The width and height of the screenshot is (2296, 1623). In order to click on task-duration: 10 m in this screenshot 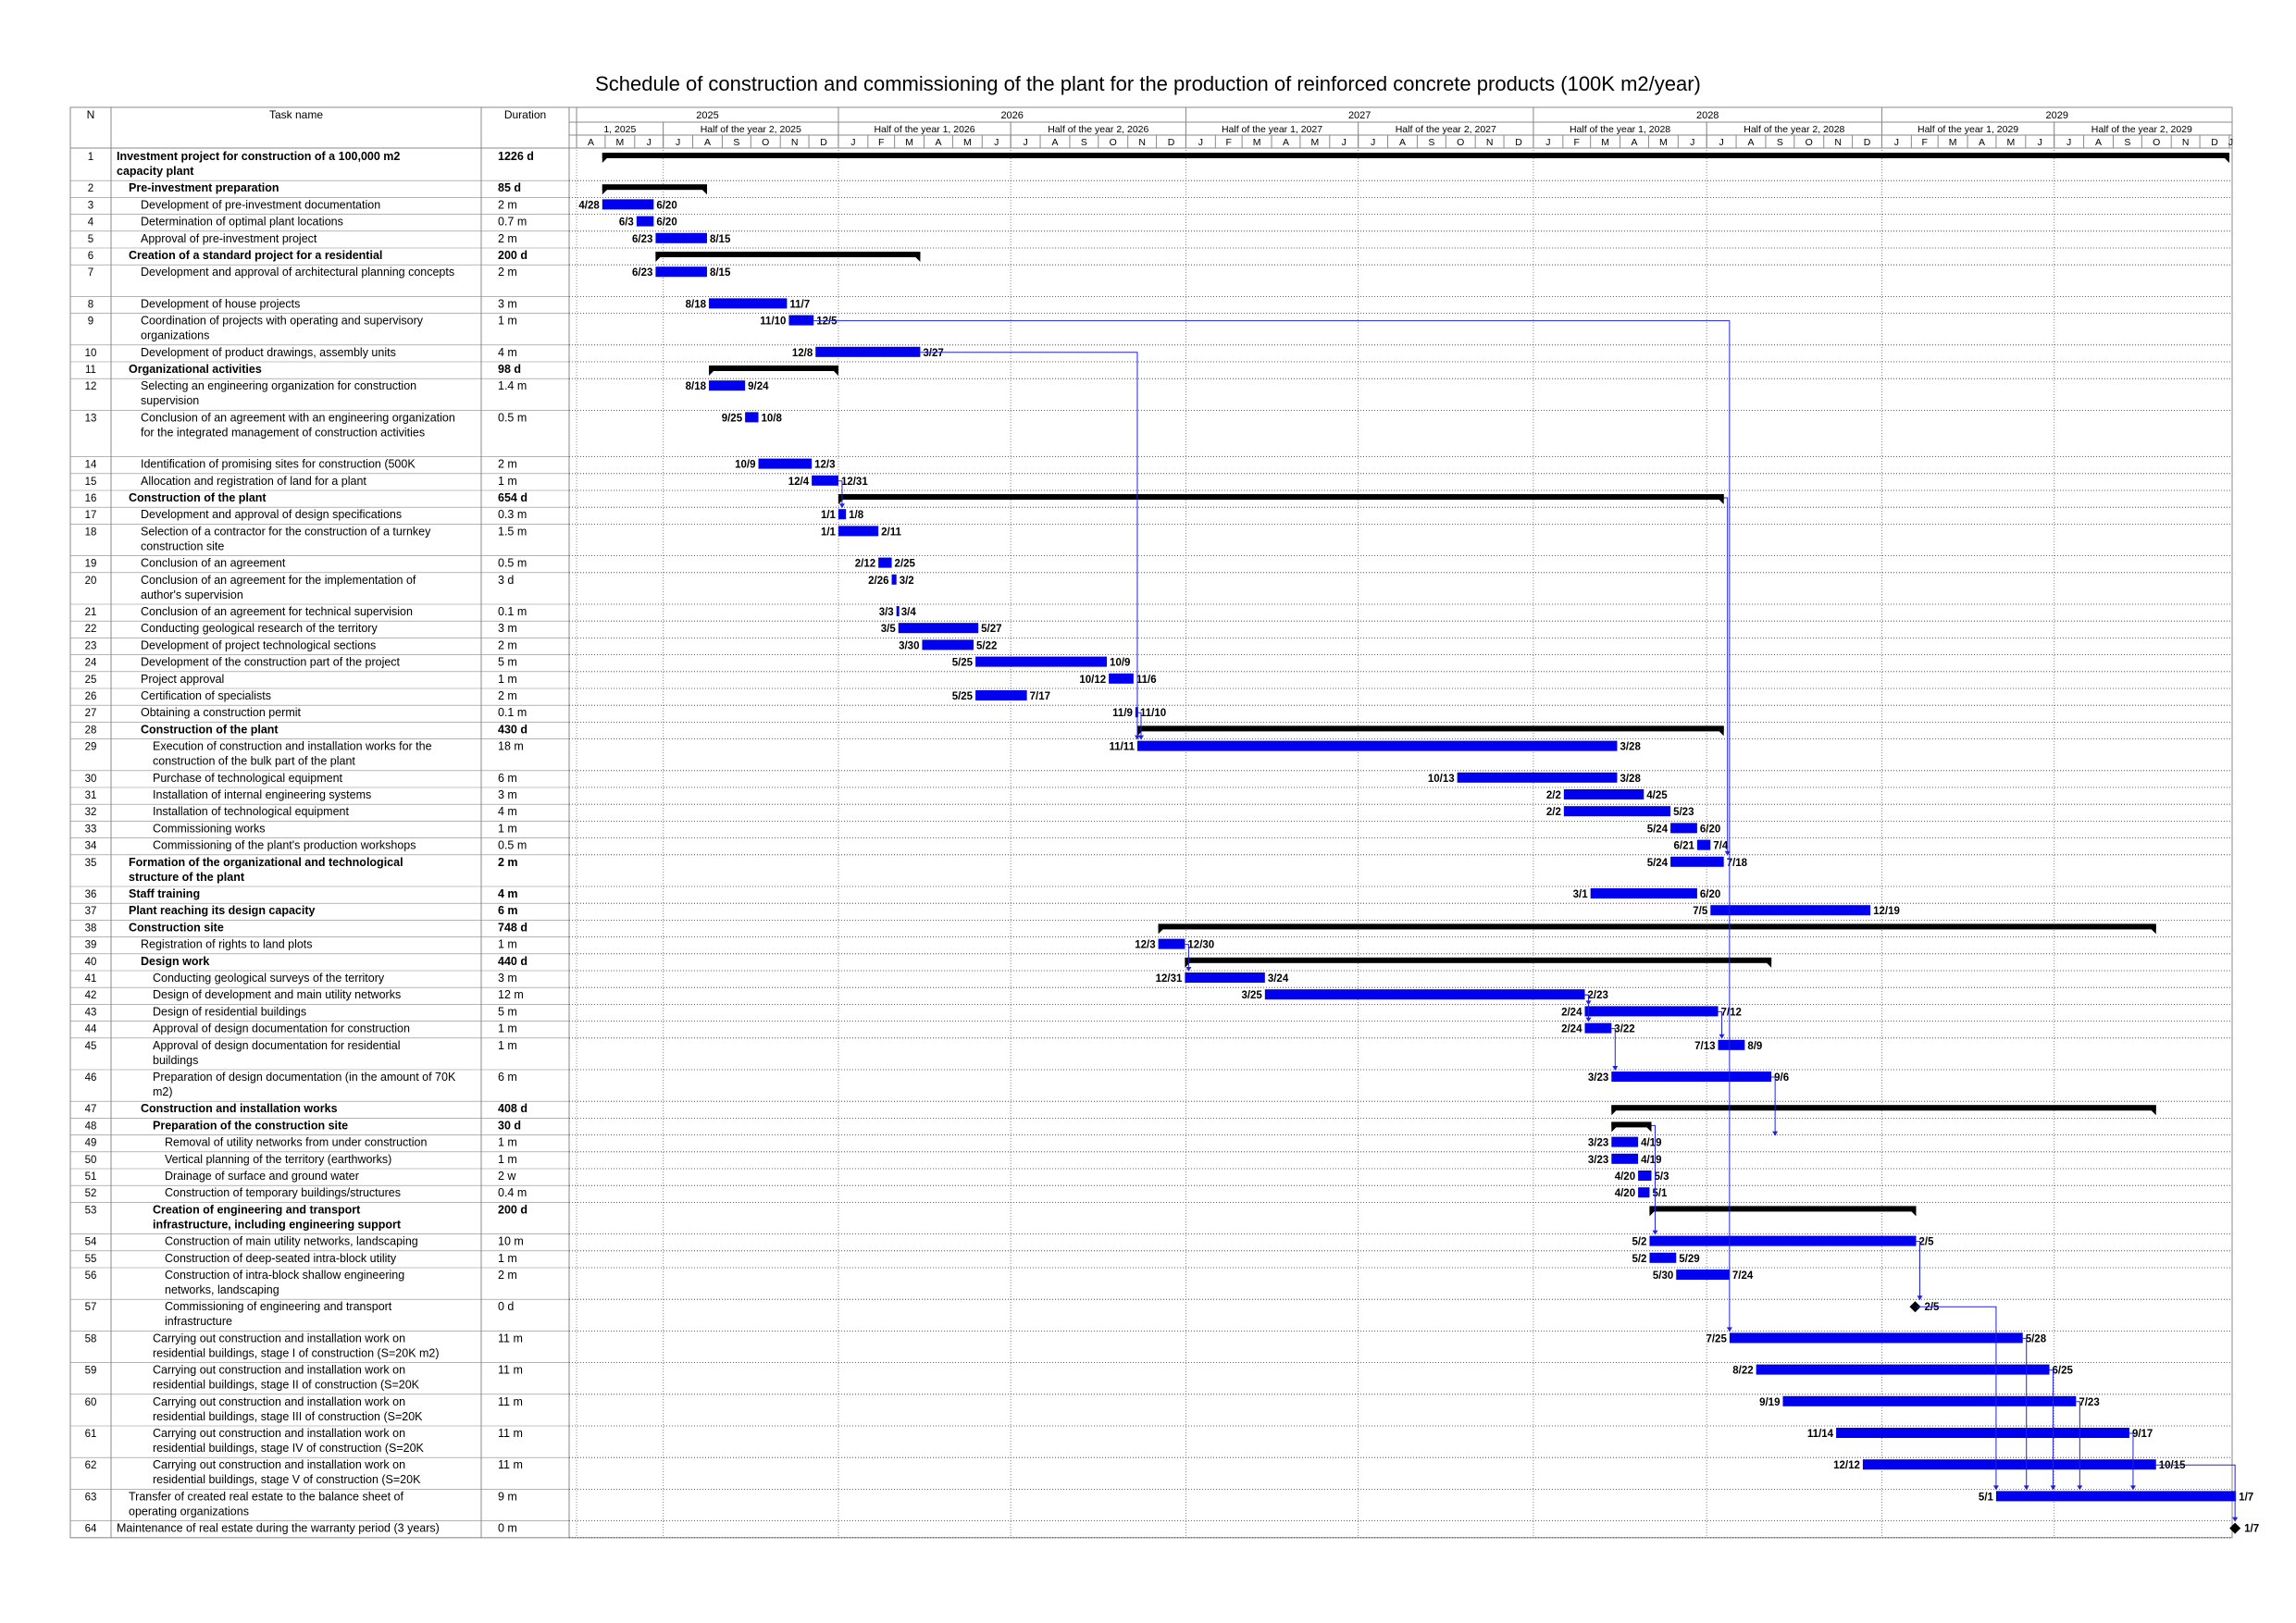, I will do `click(511, 1241)`.